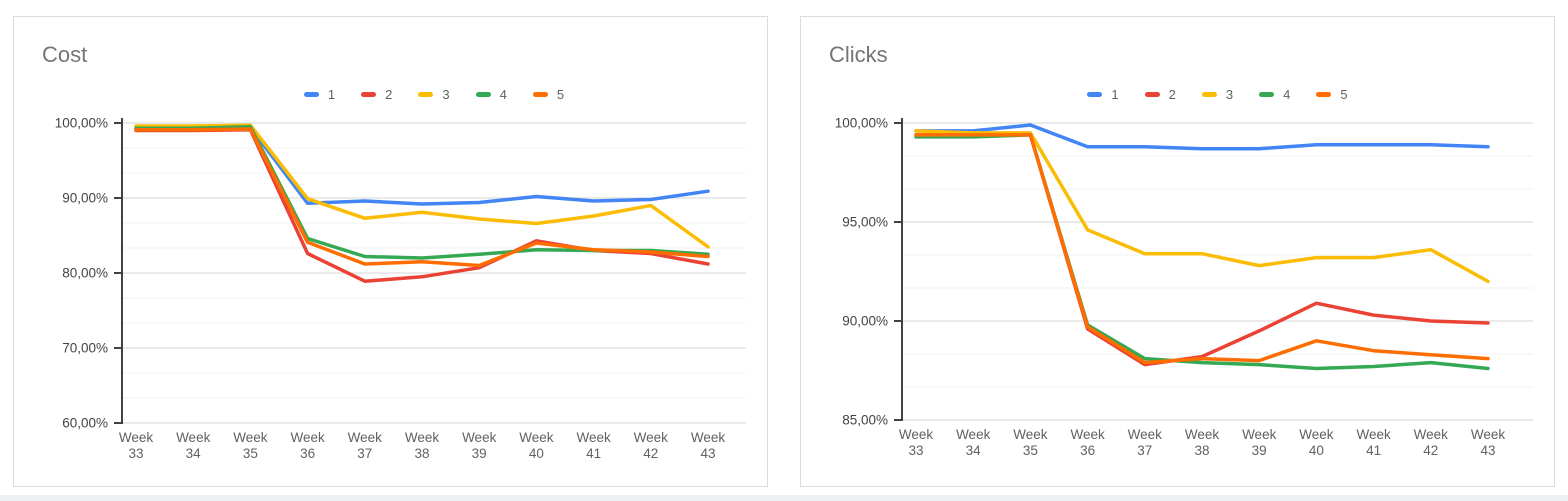  Describe the element at coordinates (85, 273) in the screenshot. I see `y-axis-label: 80,00%` at that location.